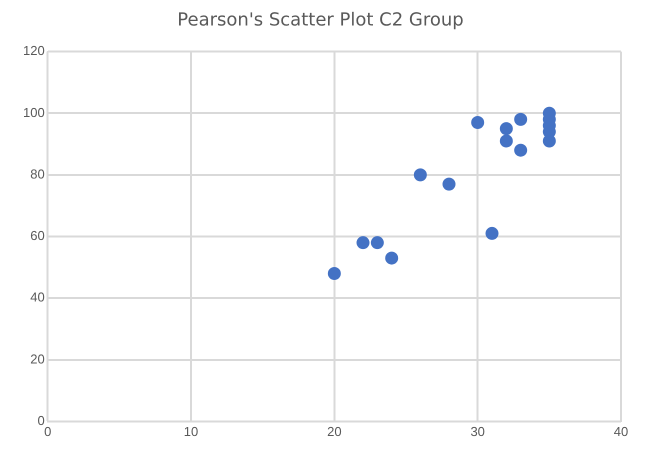  I want to click on y-tick-label: 40, so click(37, 297).